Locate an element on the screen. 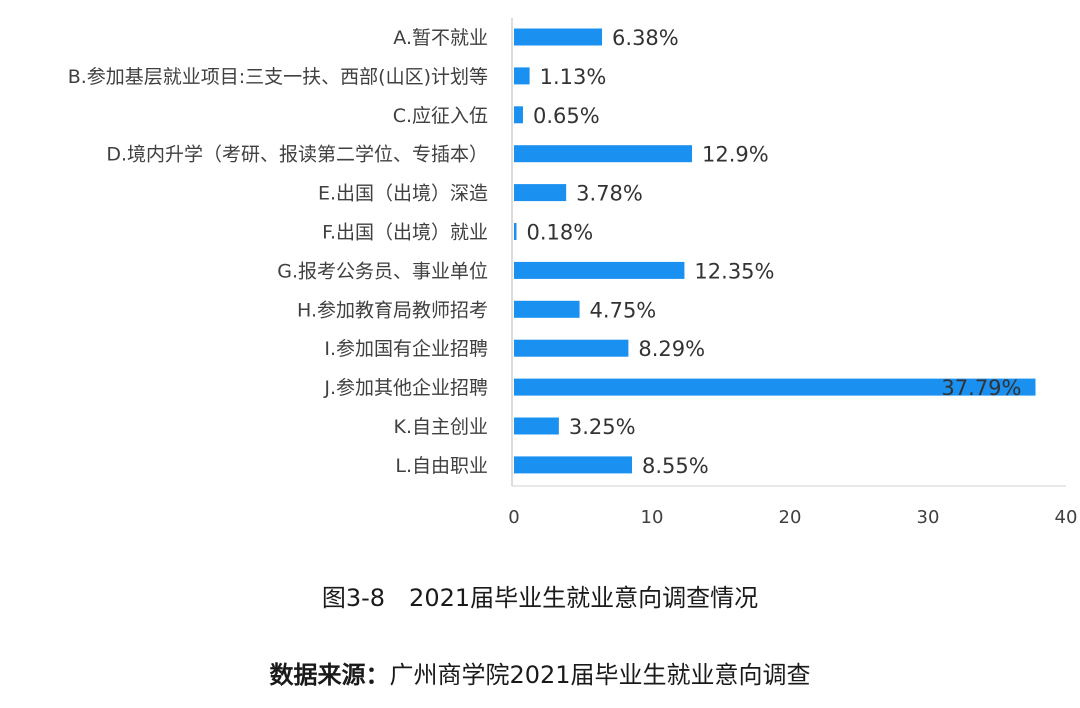 Image resolution: width=1080 pixels, height=708 pixels. category-label: F.出国（出境）就业 is located at coordinates (405, 233).